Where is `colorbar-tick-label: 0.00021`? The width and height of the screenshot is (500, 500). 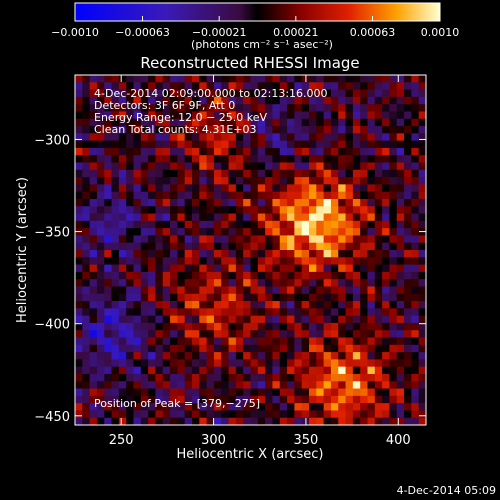 colorbar-tick-label: 0.00021 is located at coordinates (296, 32).